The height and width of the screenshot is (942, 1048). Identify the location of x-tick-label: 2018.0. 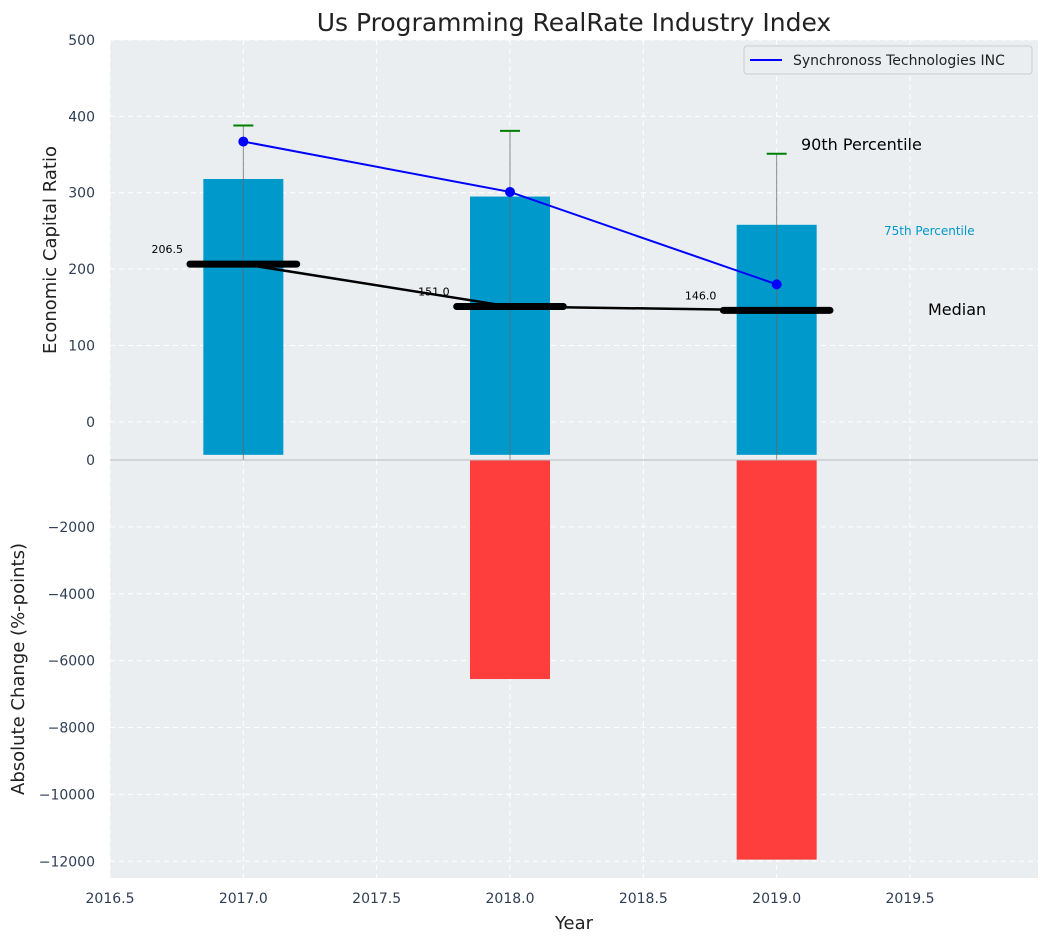
(510, 899).